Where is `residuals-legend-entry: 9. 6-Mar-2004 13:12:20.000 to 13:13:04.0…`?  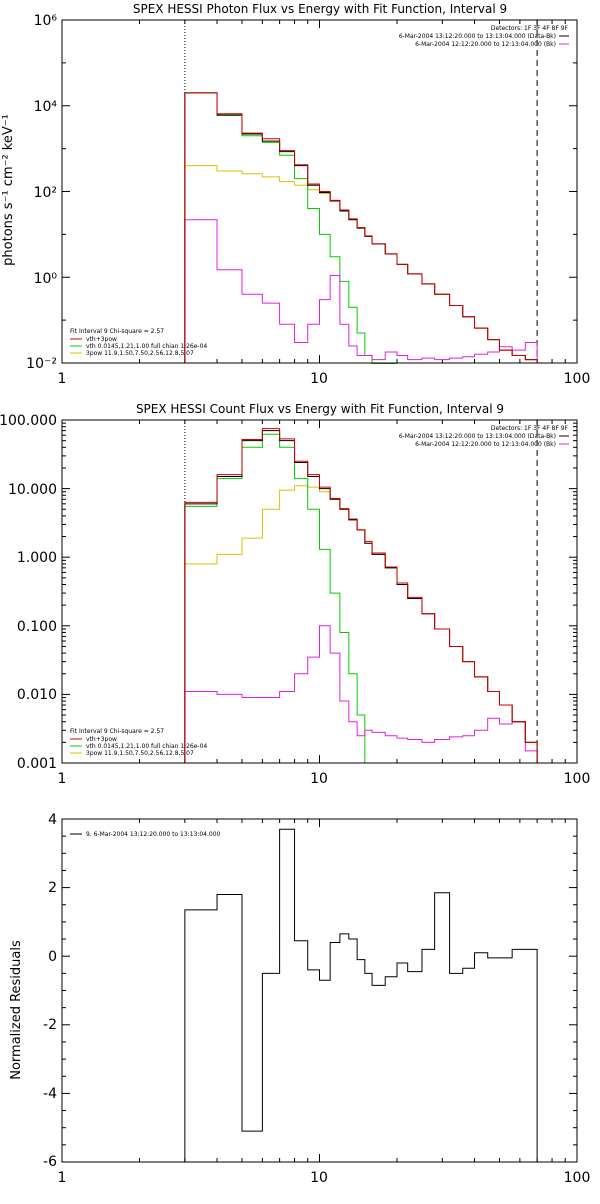 residuals-legend-entry: 9. 6-Mar-2004 13:12:20.000 to 13:13:04.0… is located at coordinates (153, 834).